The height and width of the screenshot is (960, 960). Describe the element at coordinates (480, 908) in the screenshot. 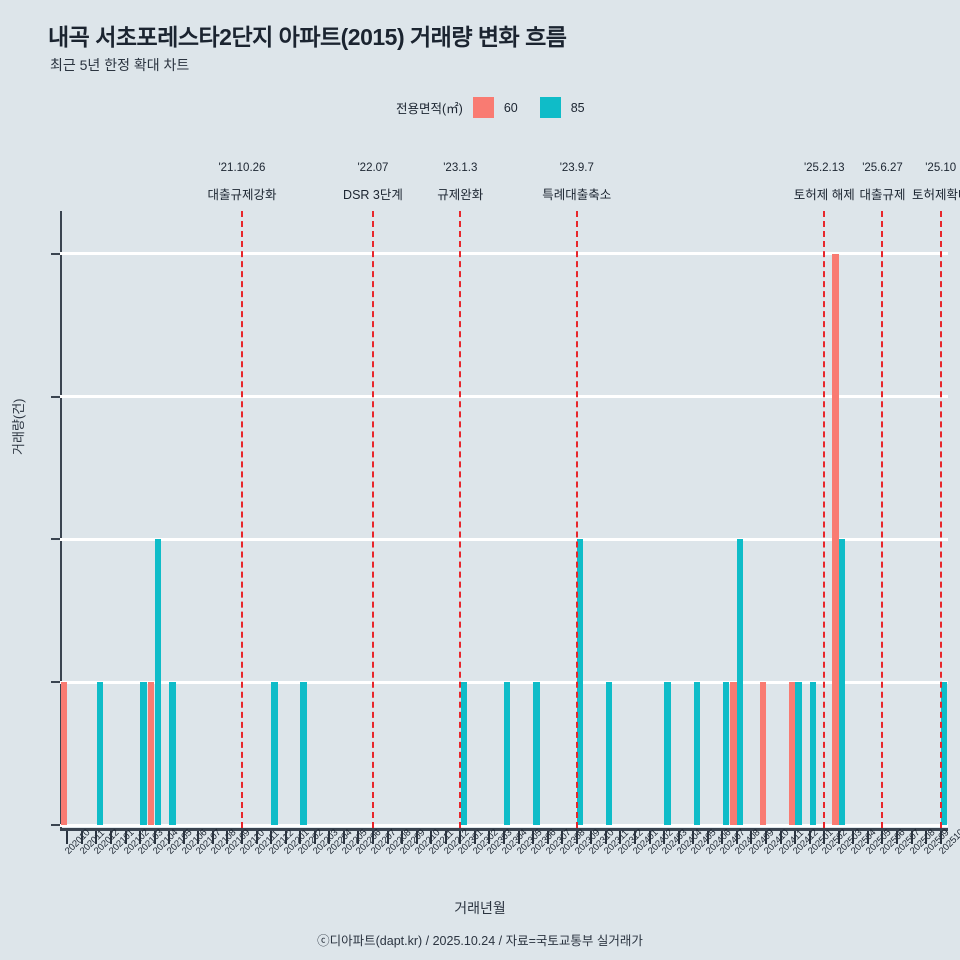

I see `x-axis-label: 거래년월` at that location.